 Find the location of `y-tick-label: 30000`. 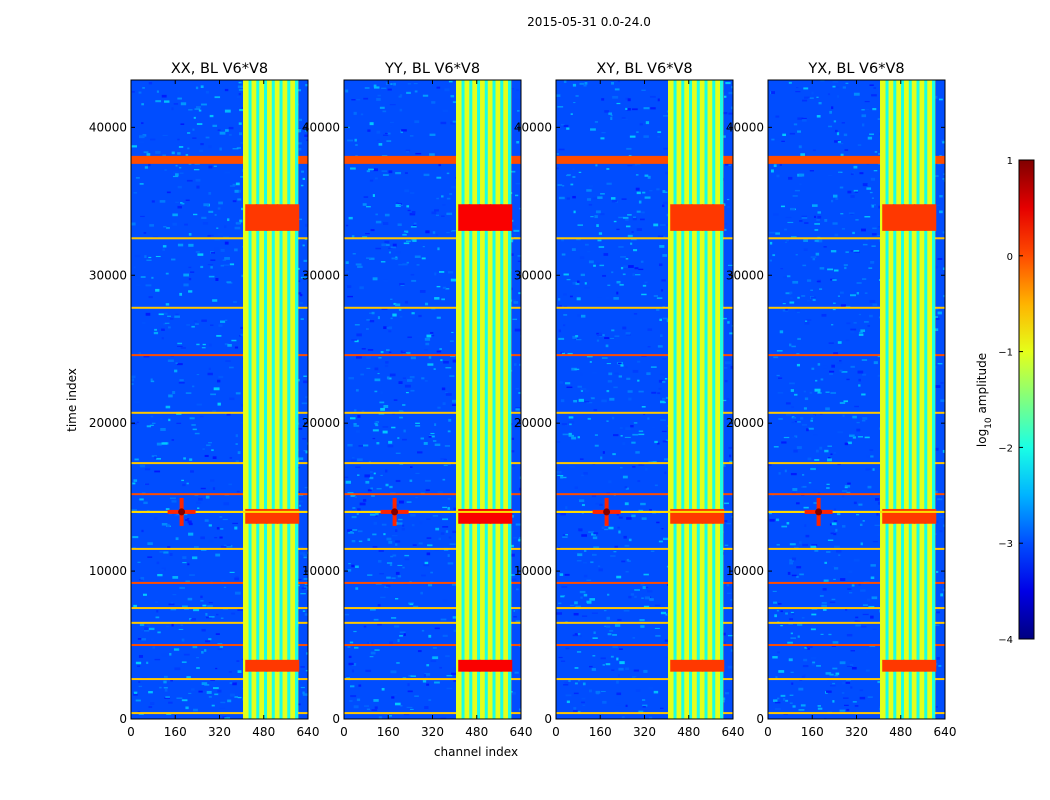

y-tick-label: 30000 is located at coordinates (533, 275).